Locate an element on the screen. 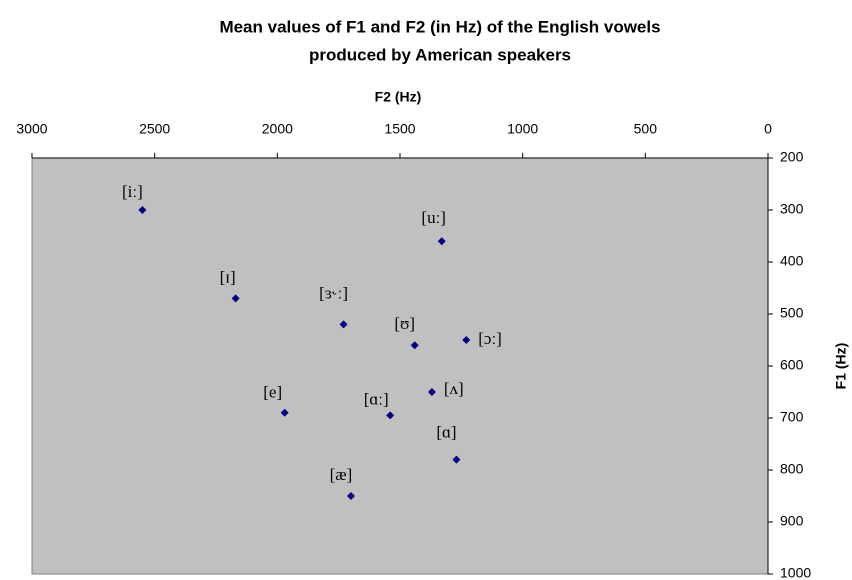 Image resolution: width=852 pixels, height=580 pixels. point-label: [iː] is located at coordinates (132, 191).